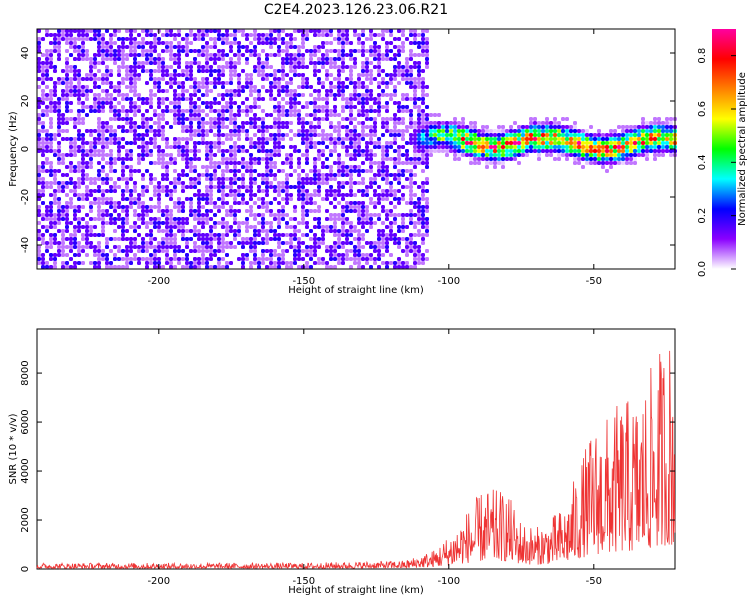  I want to click on y-tick-label: 2000, so click(25, 519).